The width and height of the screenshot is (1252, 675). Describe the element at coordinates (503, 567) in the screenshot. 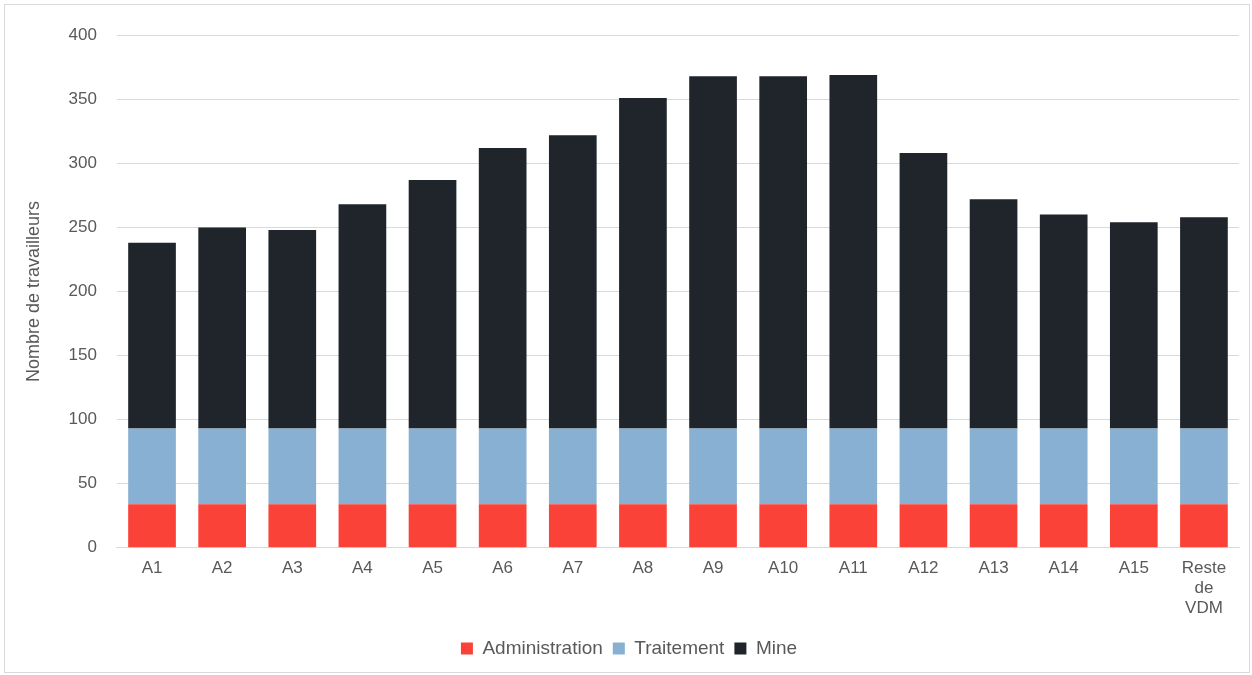

I see `x-tick-label: A6` at that location.